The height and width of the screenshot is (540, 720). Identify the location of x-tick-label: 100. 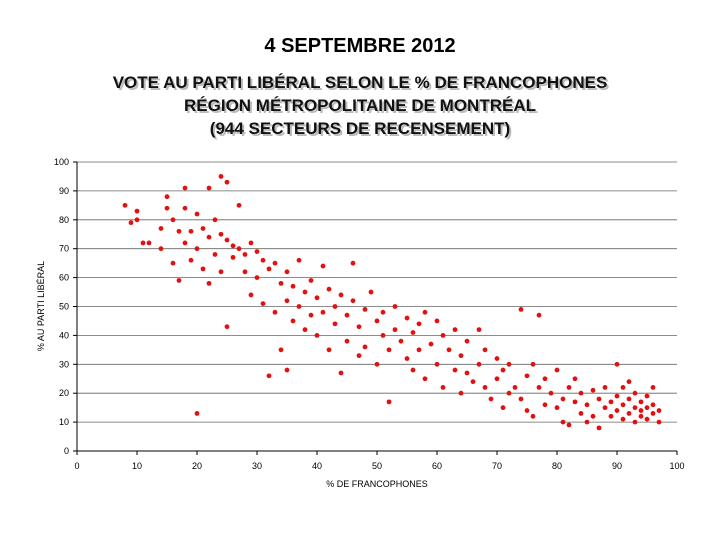
(676, 466).